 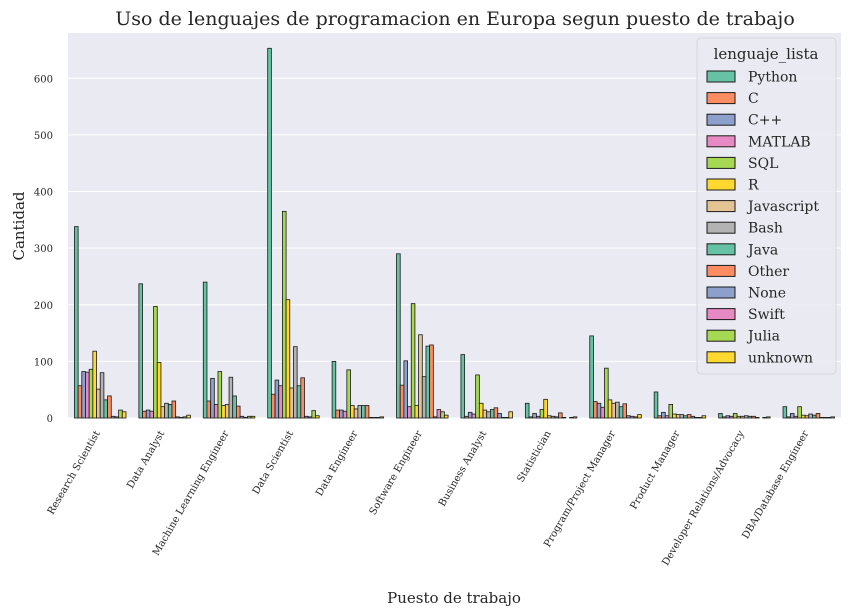 I want to click on y-tick-label: 0, so click(x=50, y=419).